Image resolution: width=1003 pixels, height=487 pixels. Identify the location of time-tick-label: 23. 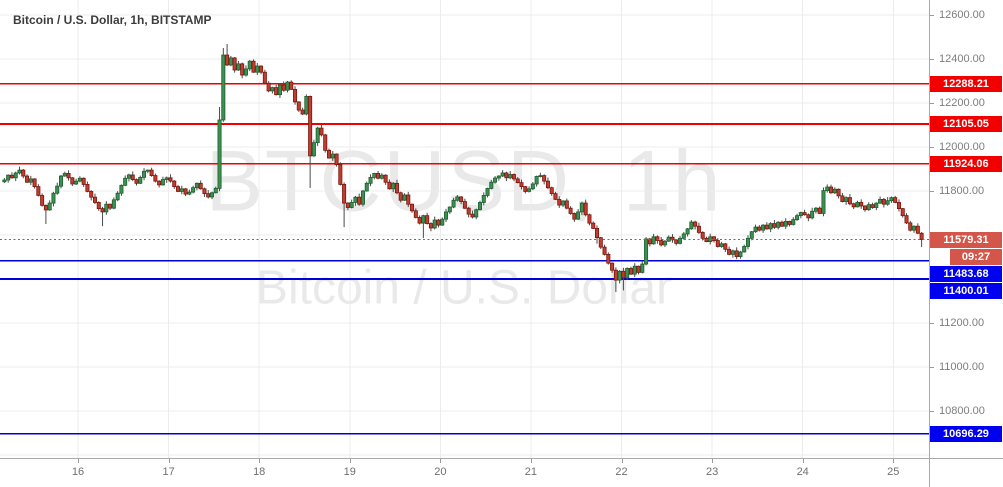
(712, 472).